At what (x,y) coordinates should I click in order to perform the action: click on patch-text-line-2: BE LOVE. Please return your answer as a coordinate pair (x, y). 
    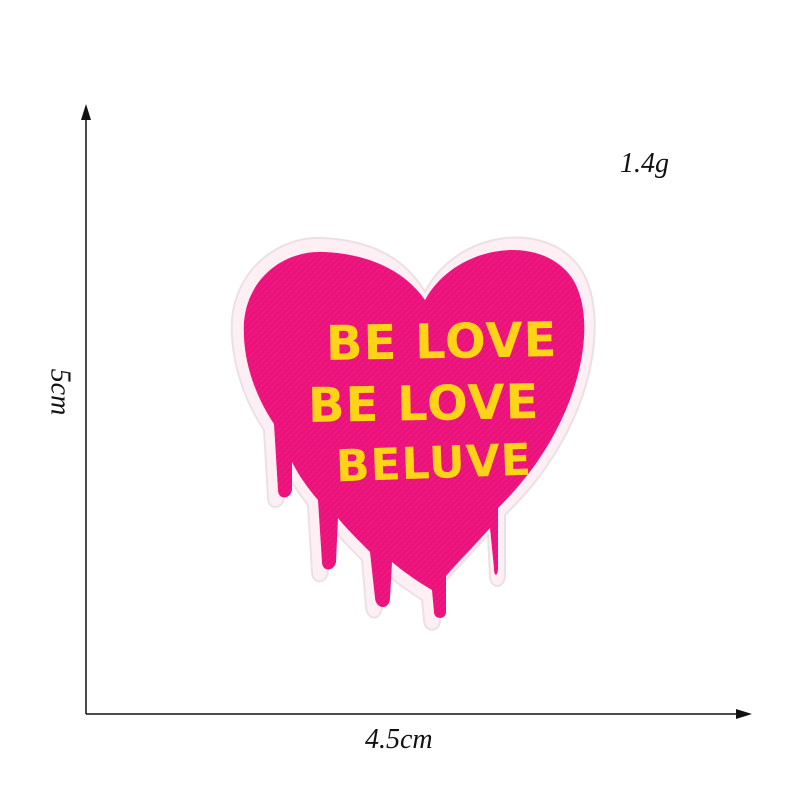
    Looking at the image, I should click on (423, 404).